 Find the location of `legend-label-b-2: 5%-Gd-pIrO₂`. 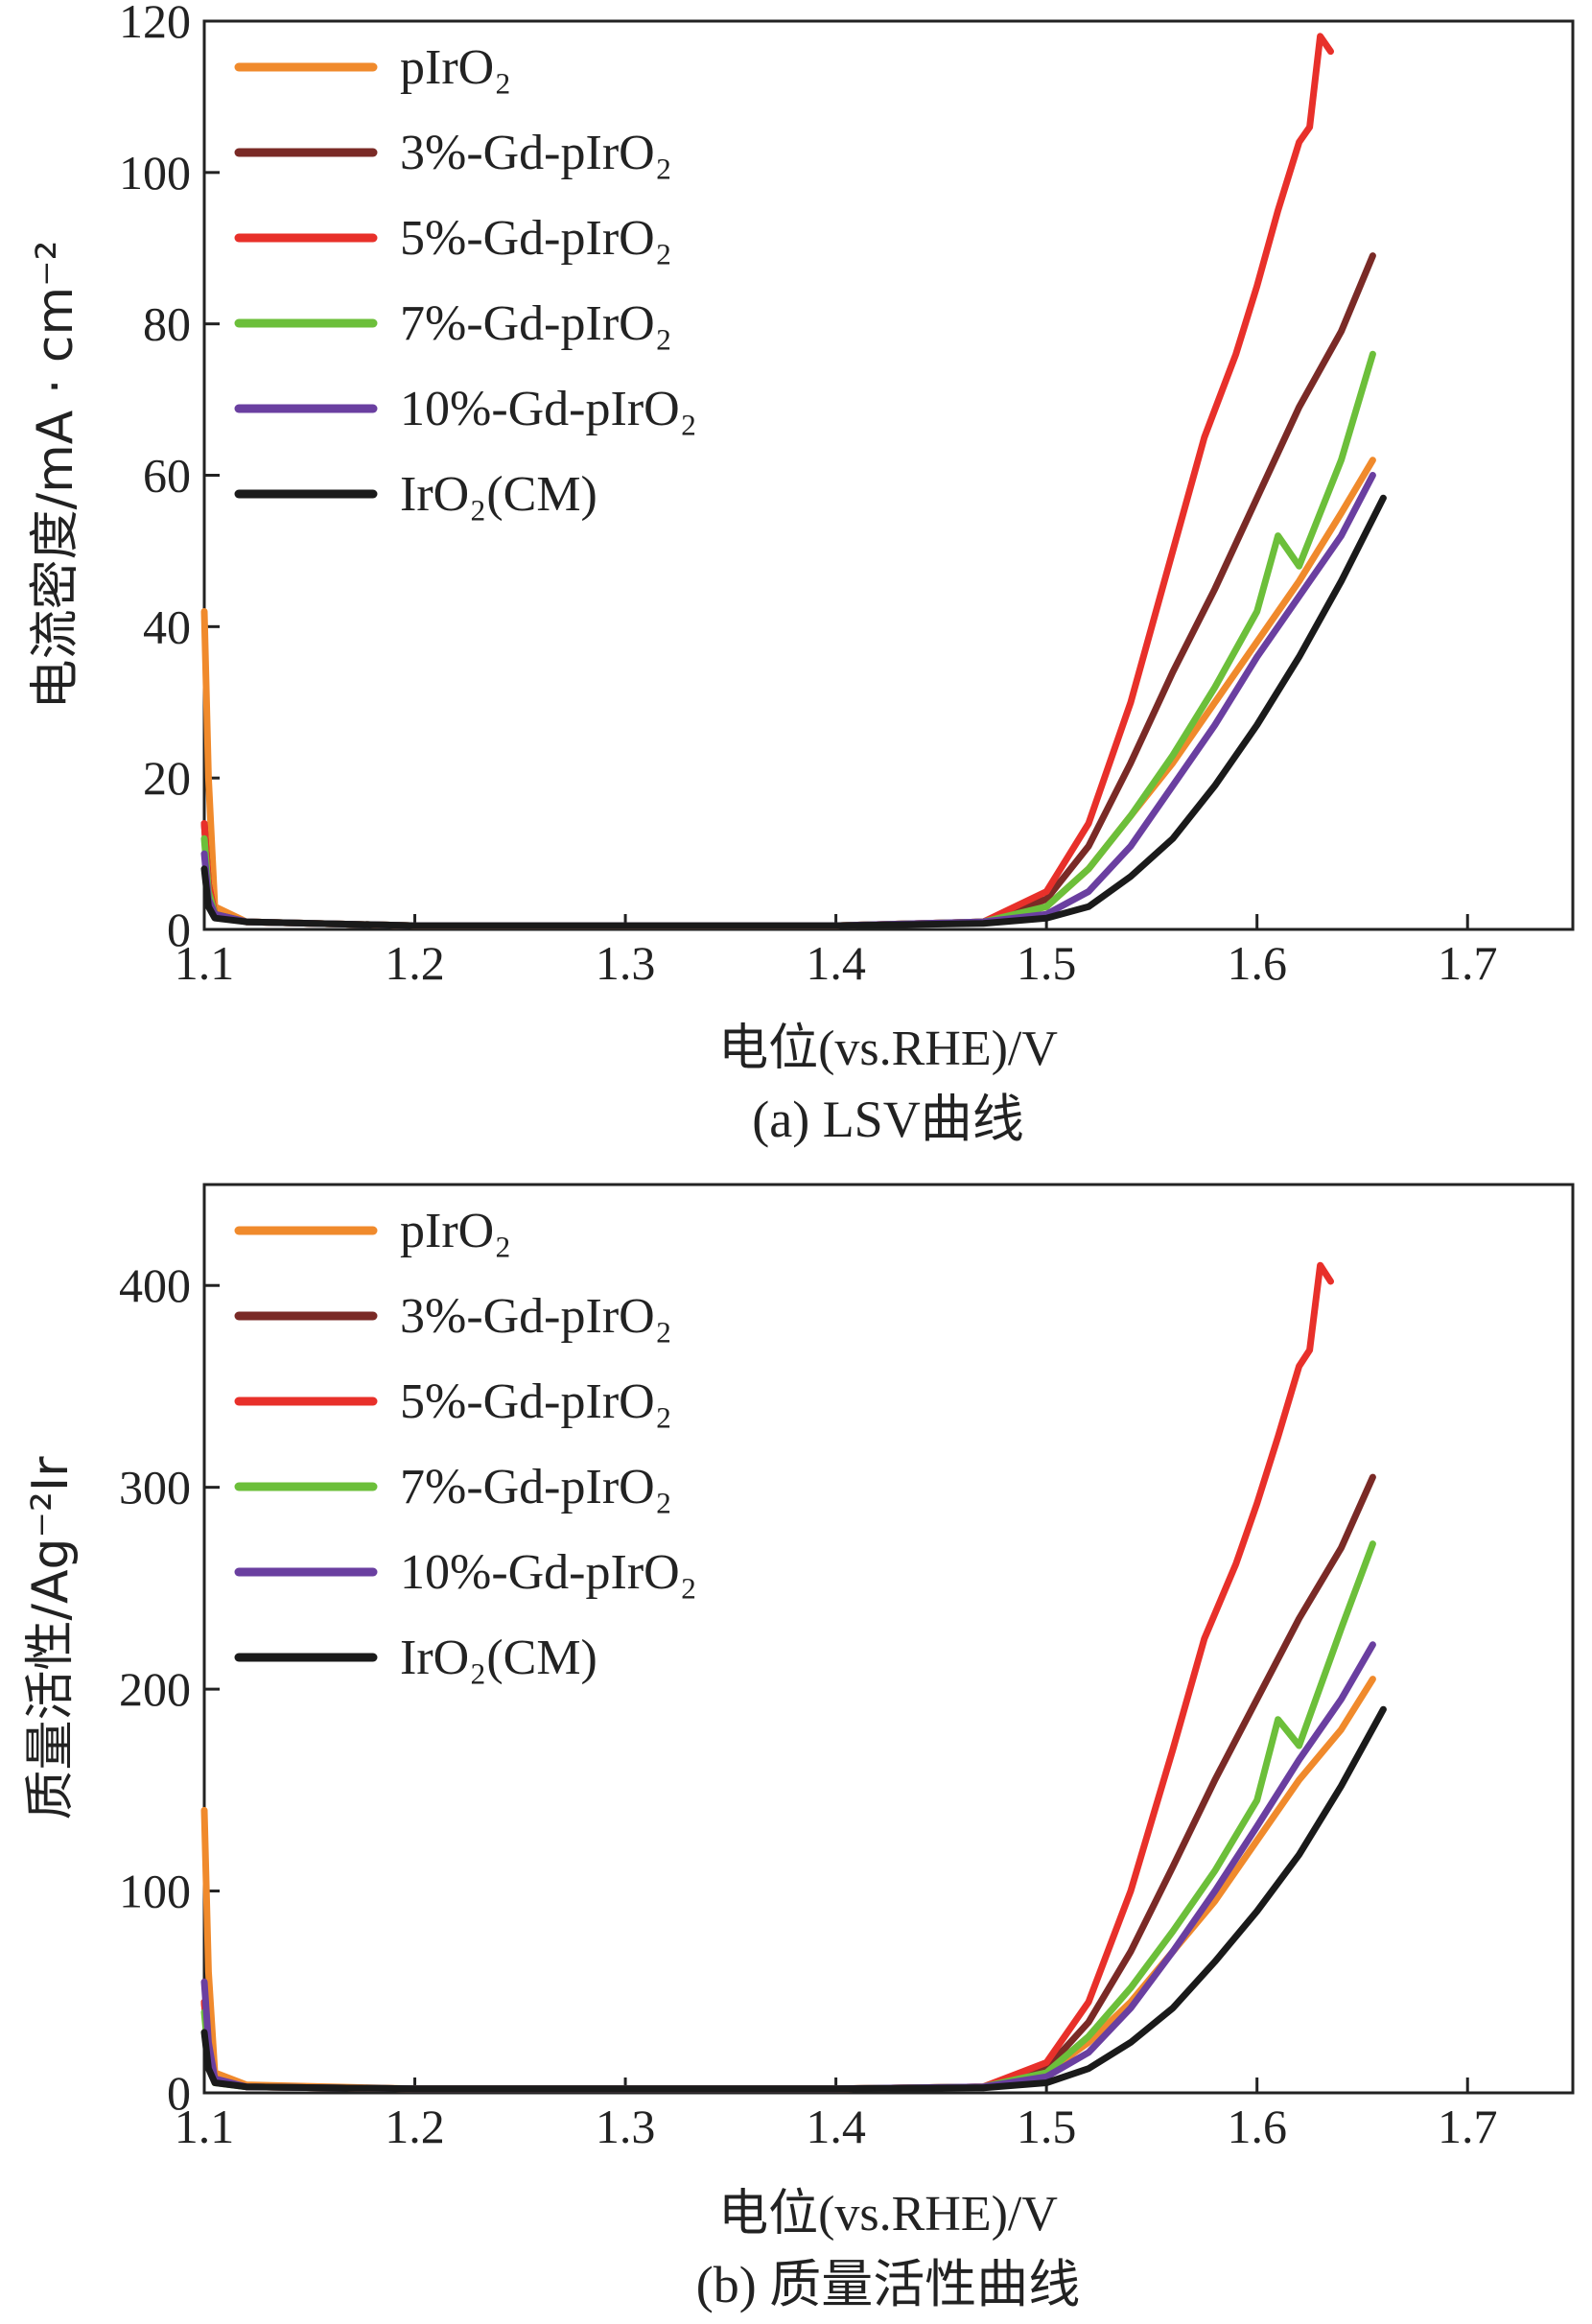

legend-label-b-2: 5%-Gd-pIrO₂ is located at coordinates (536, 1401).